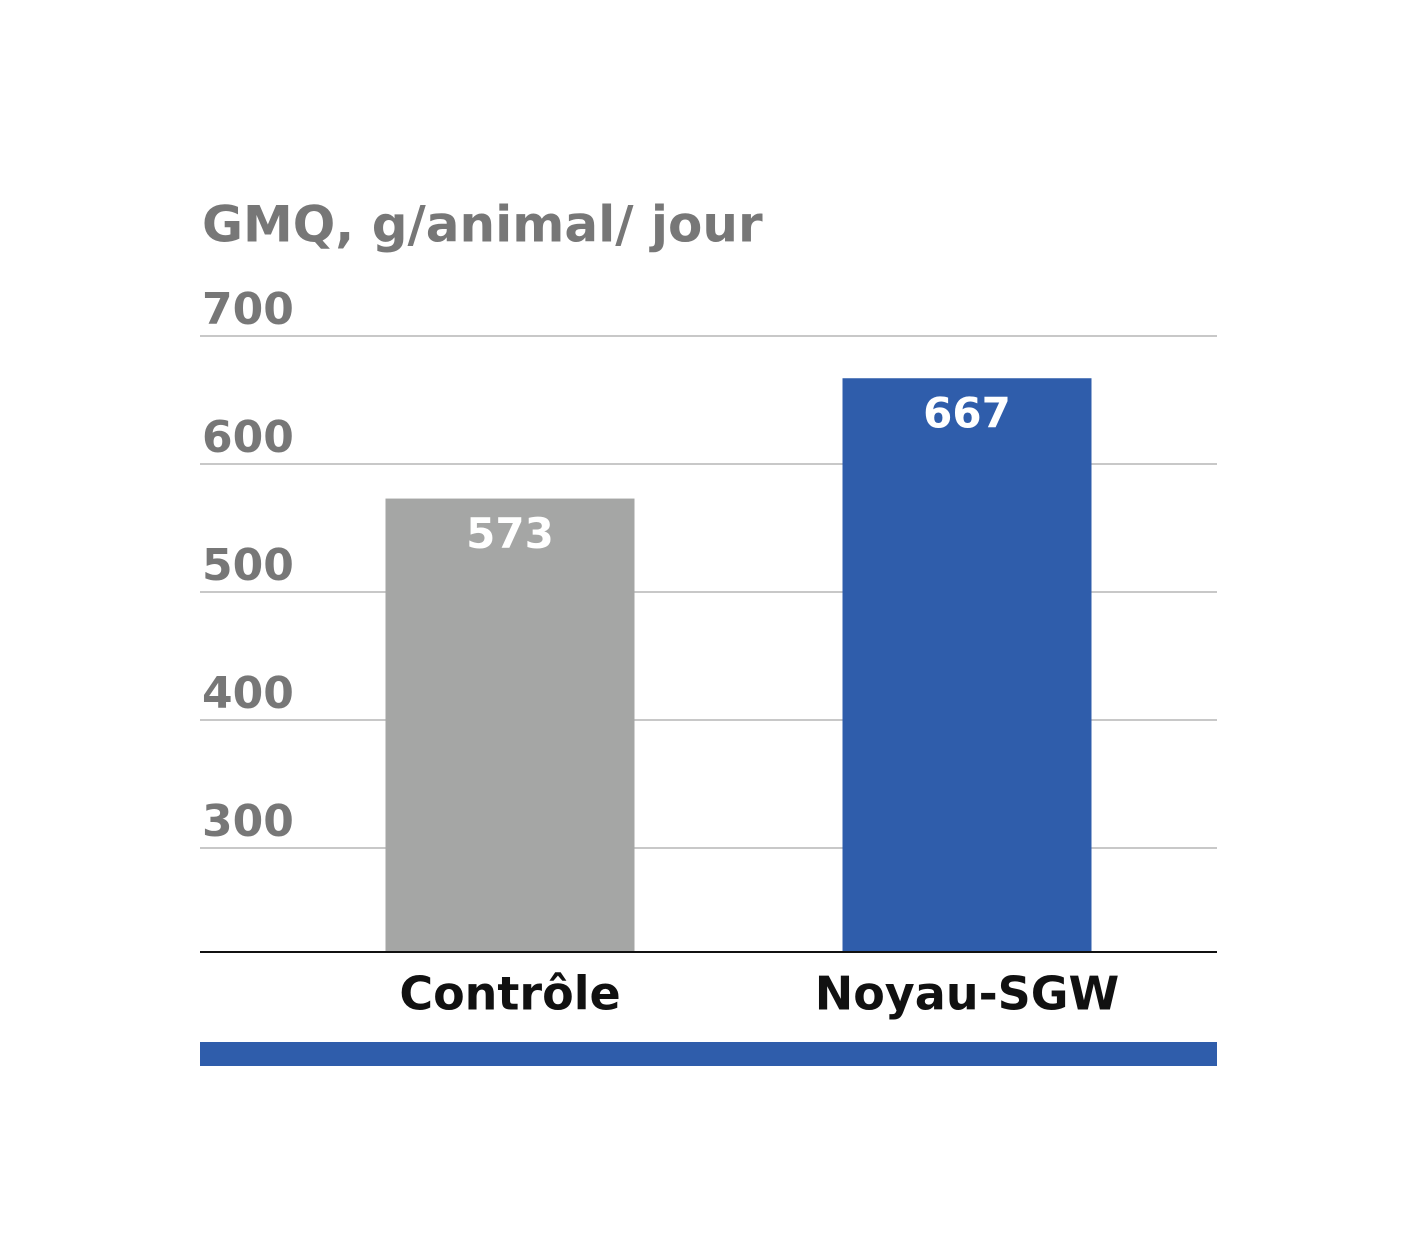 The image size is (1417, 1260). I want to click on chart-title: GMQ, g/animal/ jour, so click(482, 225).